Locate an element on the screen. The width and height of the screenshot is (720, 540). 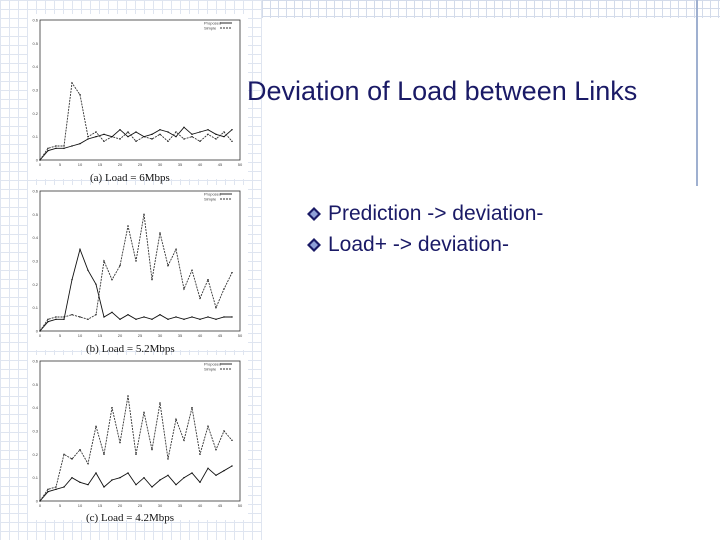
x-tick-label: 35 is located at coordinates (180, 335).